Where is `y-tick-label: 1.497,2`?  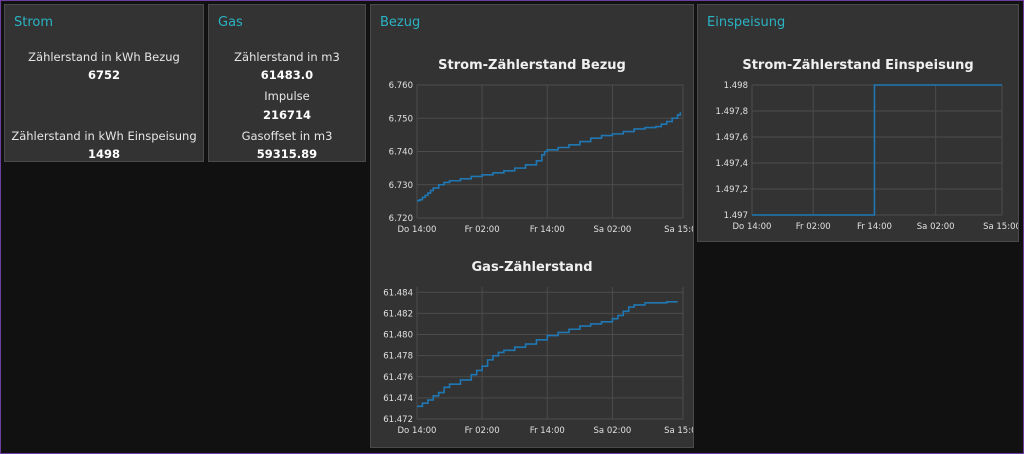
y-tick-label: 1.497,2 is located at coordinates (732, 190).